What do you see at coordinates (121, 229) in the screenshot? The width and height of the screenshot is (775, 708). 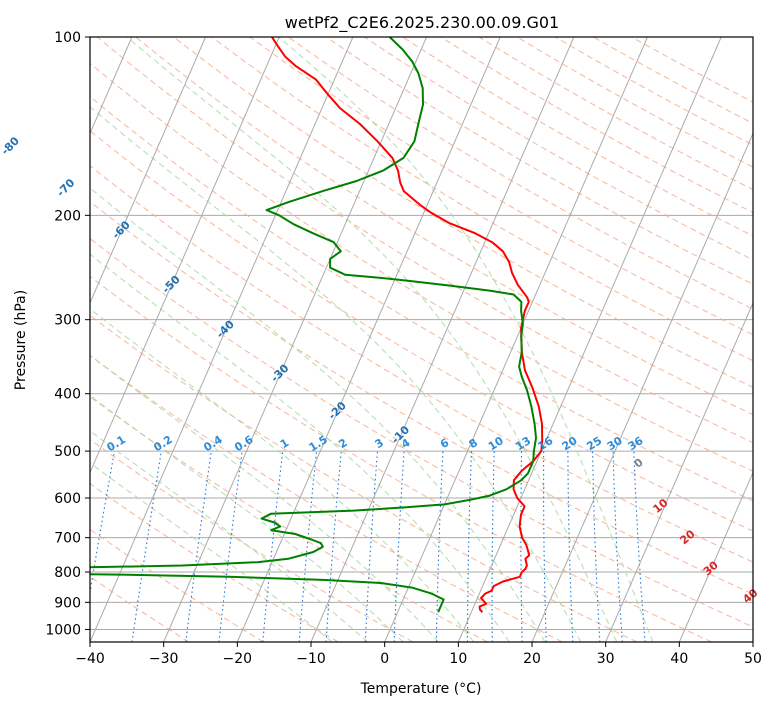 I see `isotherm-label: -60` at bounding box center [121, 229].